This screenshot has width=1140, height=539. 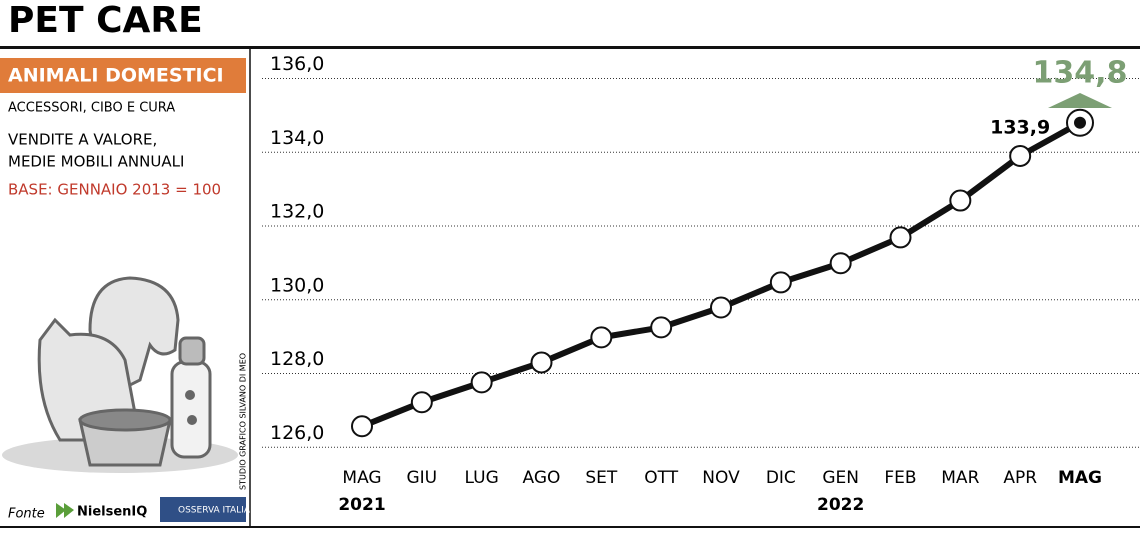 I want to click on credit: STUDIO GRAFICO SILVANO DI MEO, so click(x=243, y=421).